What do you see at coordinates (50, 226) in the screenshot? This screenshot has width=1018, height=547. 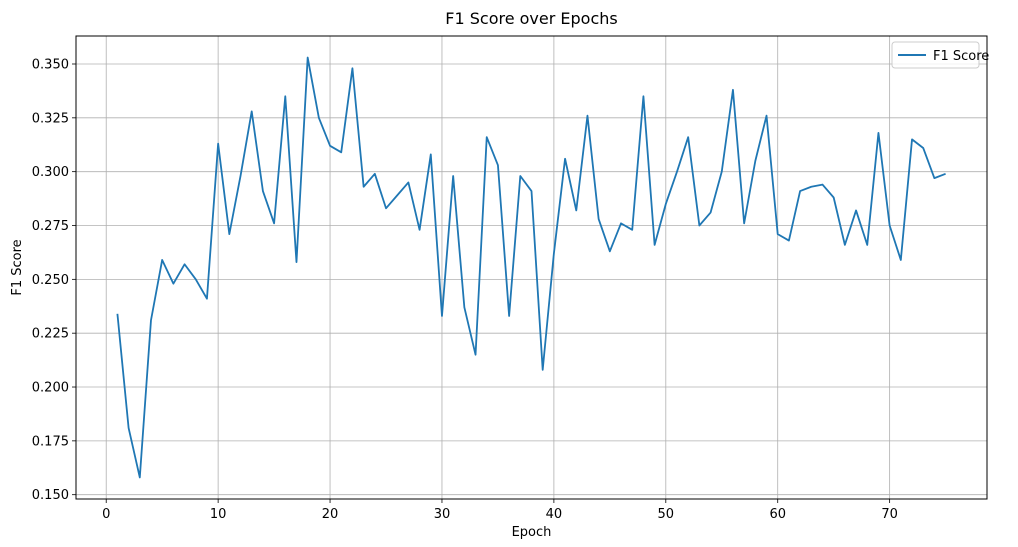 I see `y-tick-label: 0.275` at bounding box center [50, 226].